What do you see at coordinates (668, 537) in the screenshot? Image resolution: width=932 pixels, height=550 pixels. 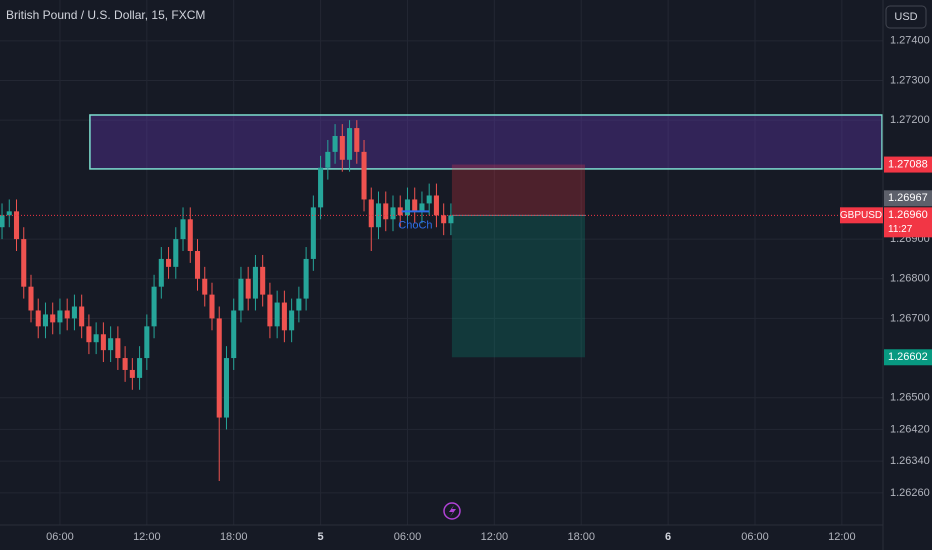 I see `x-tick-label: 6` at bounding box center [668, 537].